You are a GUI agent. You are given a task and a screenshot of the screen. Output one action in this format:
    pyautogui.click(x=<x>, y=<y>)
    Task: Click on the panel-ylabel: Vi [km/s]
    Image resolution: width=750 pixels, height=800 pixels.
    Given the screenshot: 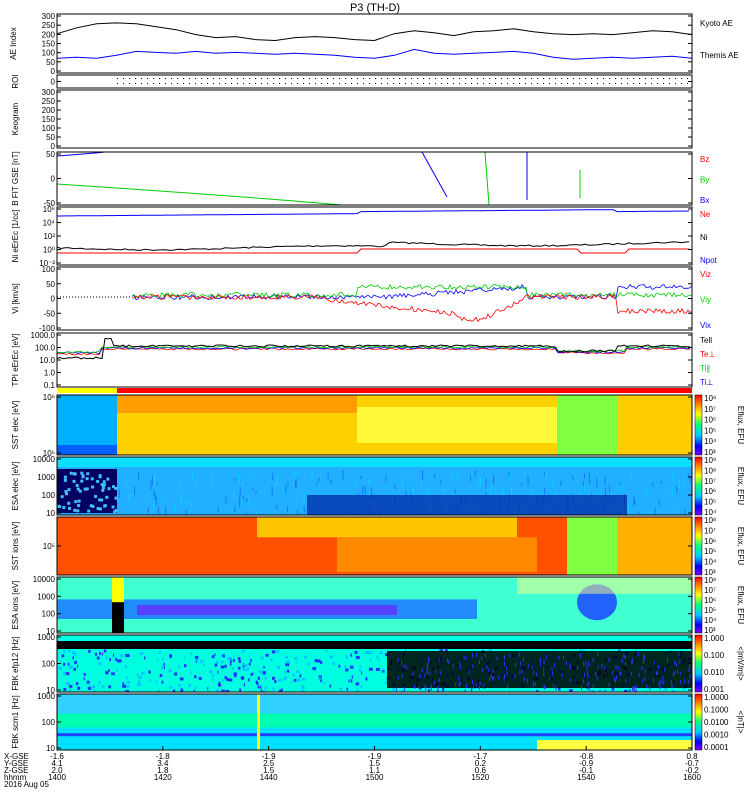 What is the action you would take?
    pyautogui.click(x=15, y=298)
    